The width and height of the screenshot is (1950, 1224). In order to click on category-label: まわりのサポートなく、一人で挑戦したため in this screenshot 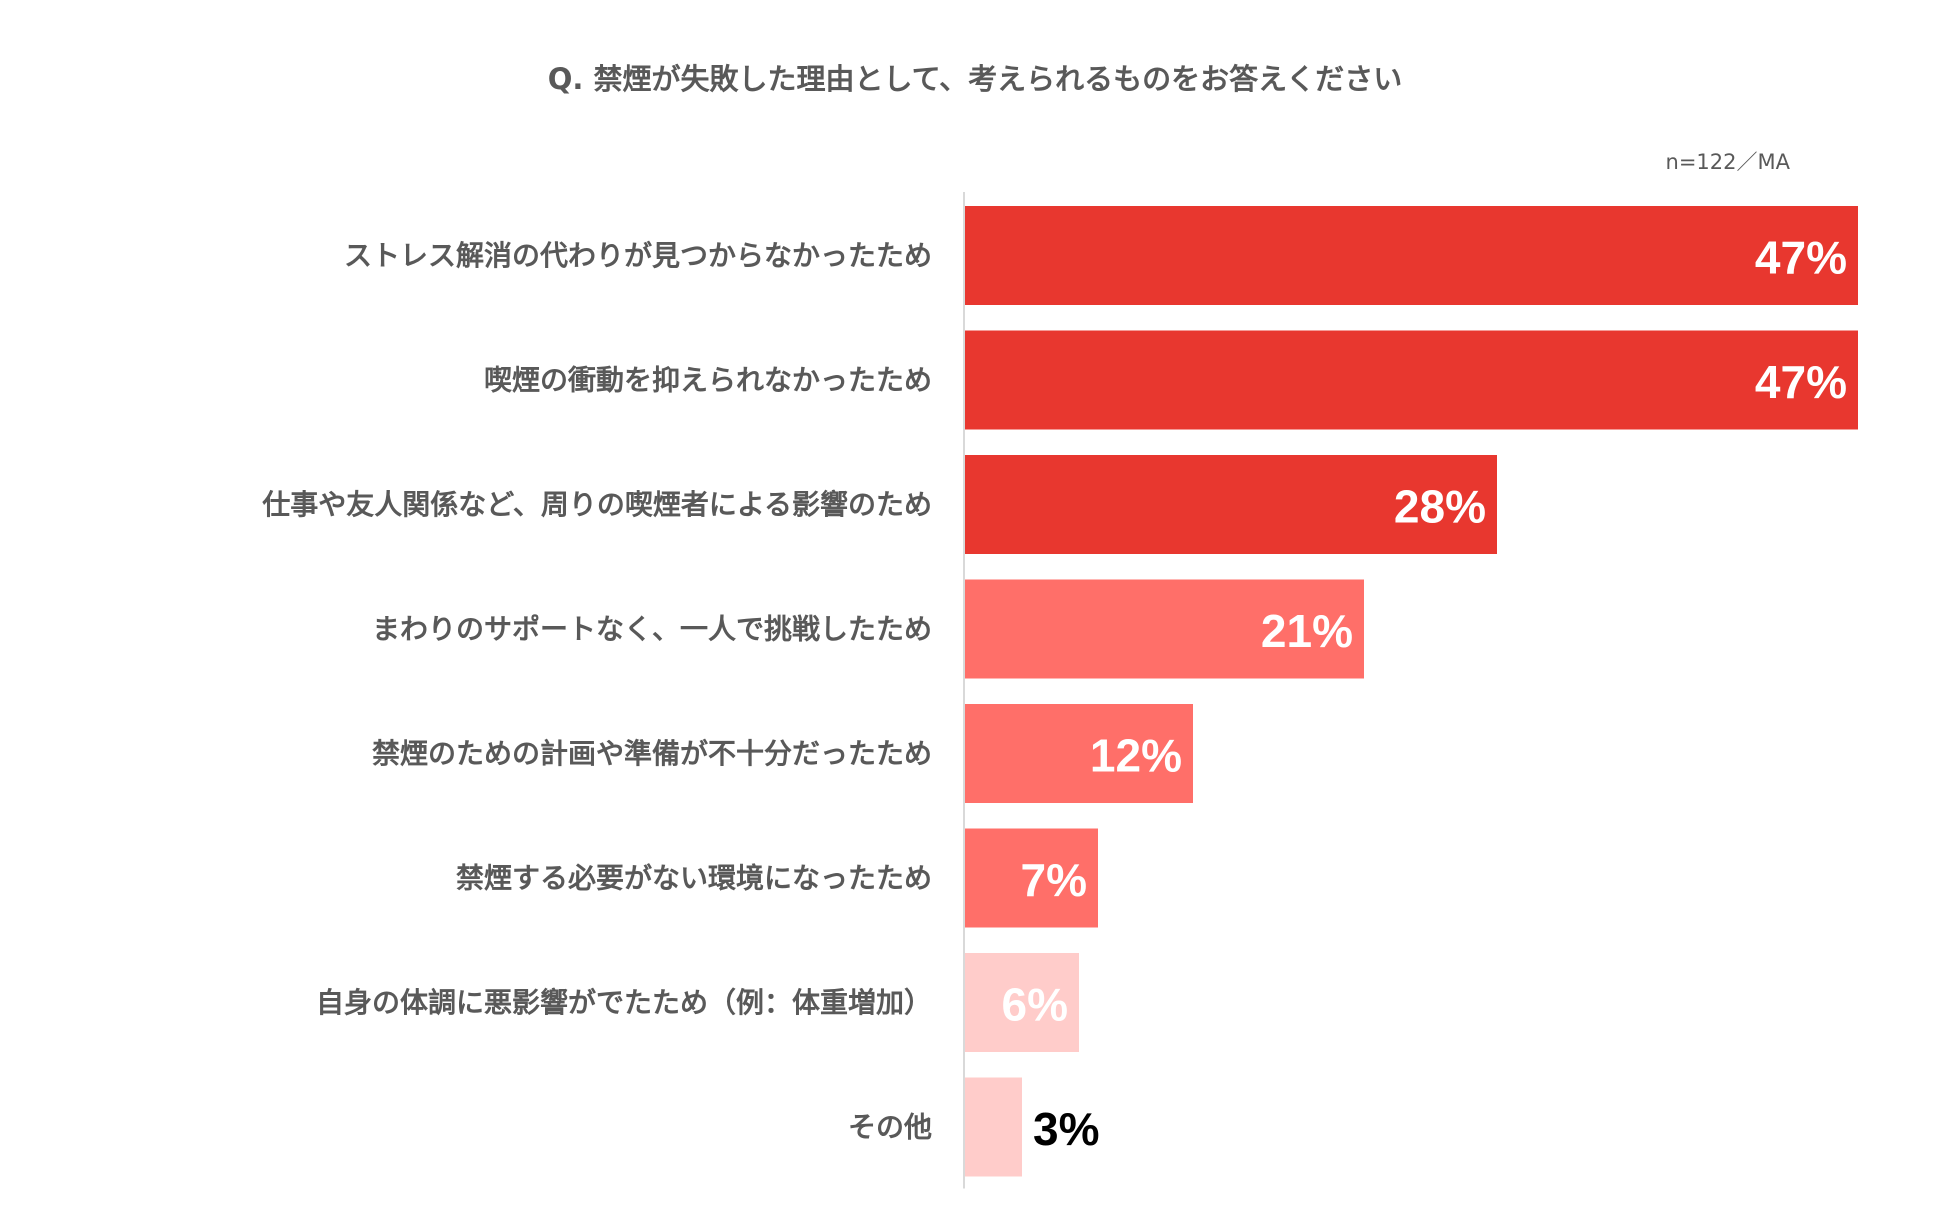, I will do `click(652, 629)`.